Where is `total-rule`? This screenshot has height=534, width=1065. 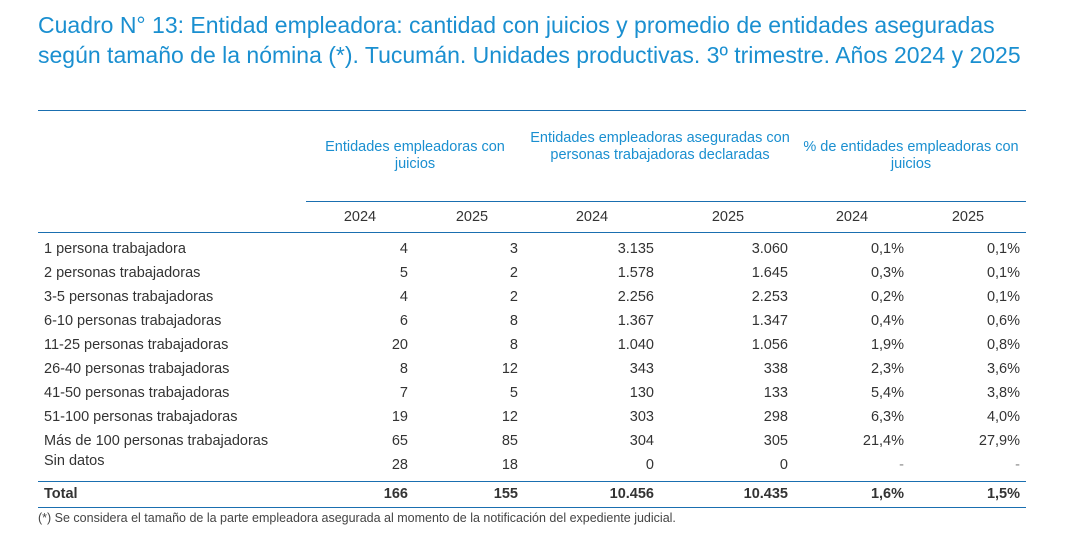 total-rule is located at coordinates (532, 481).